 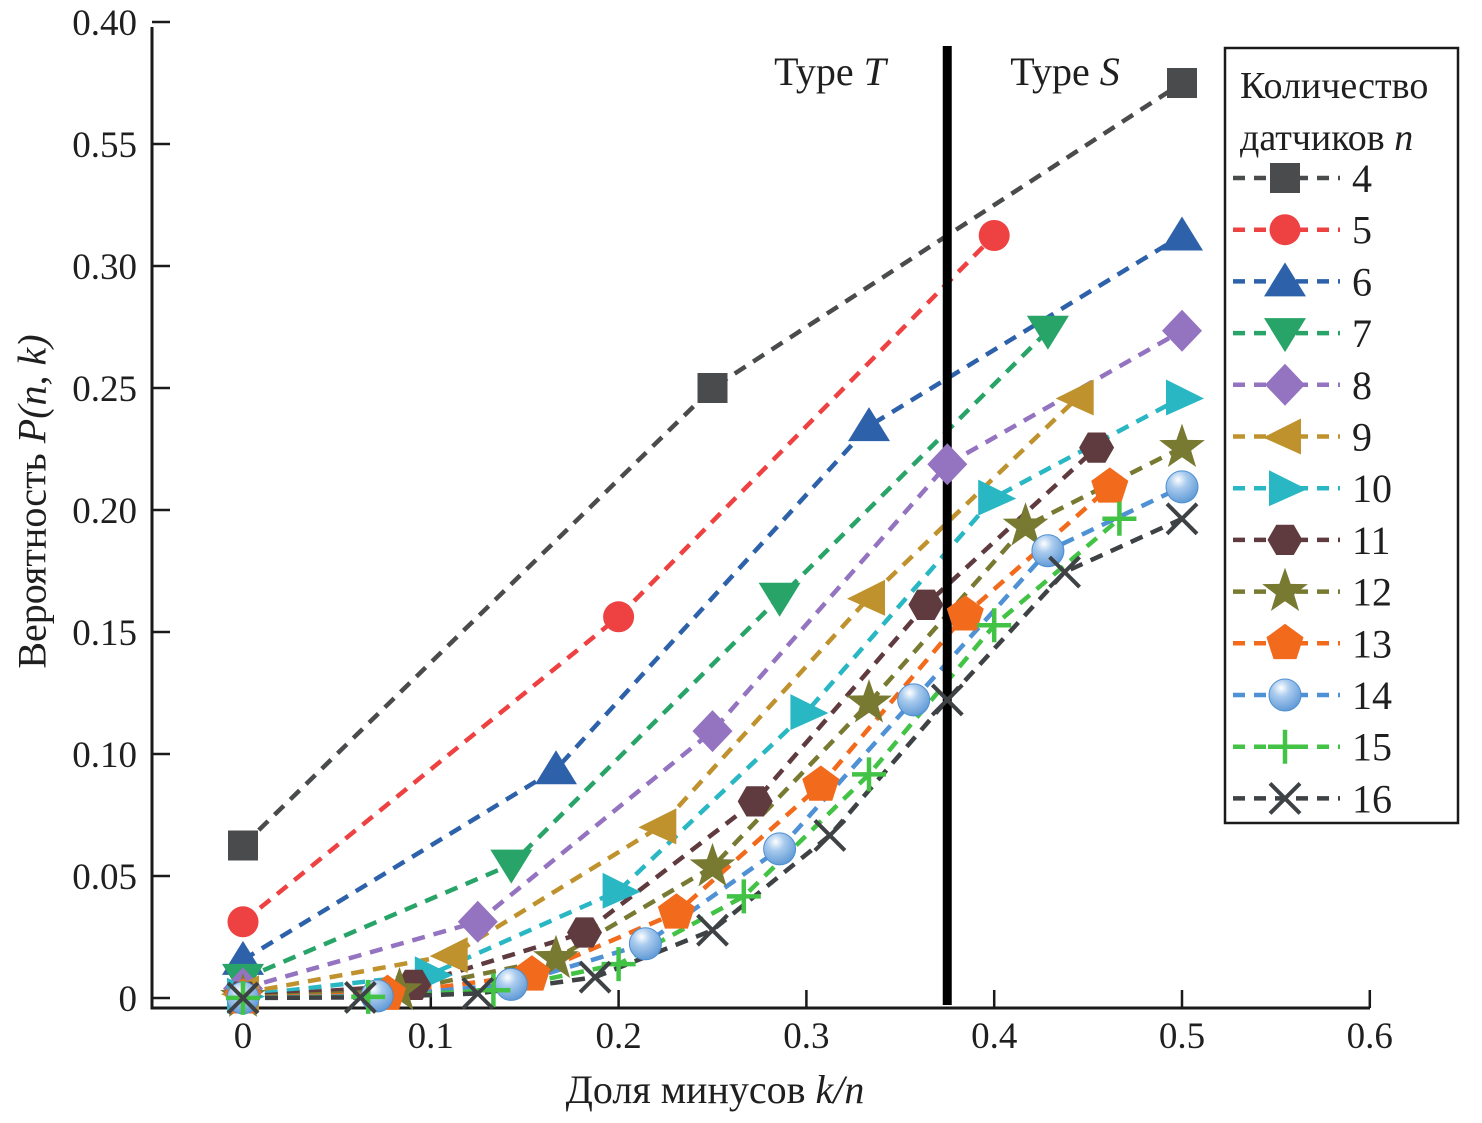 What do you see at coordinates (104, 145) in the screenshot?
I see `y-tick-label: 0.55` at bounding box center [104, 145].